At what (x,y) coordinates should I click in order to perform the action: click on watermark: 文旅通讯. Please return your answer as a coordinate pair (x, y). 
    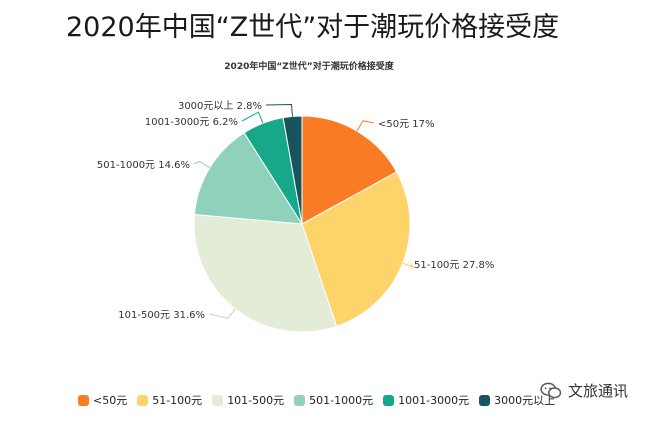
    Looking at the image, I should click on (584, 390).